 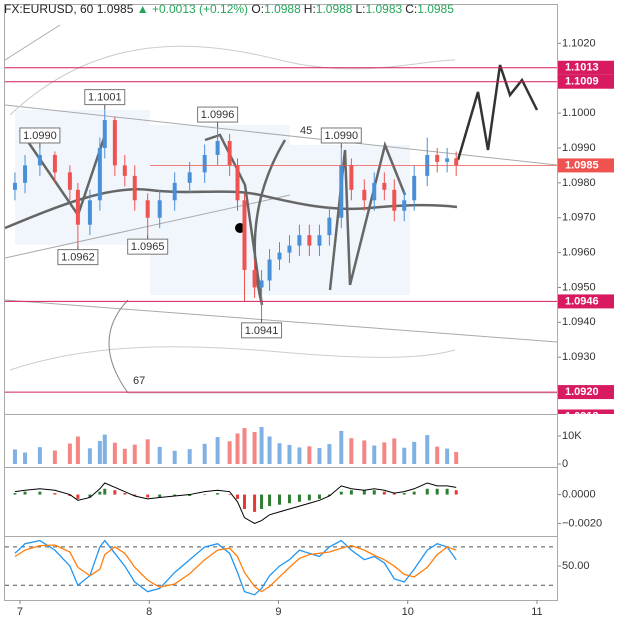 What do you see at coordinates (384, 9) in the screenshot?
I see `ohlc-value: 1.0983` at bounding box center [384, 9].